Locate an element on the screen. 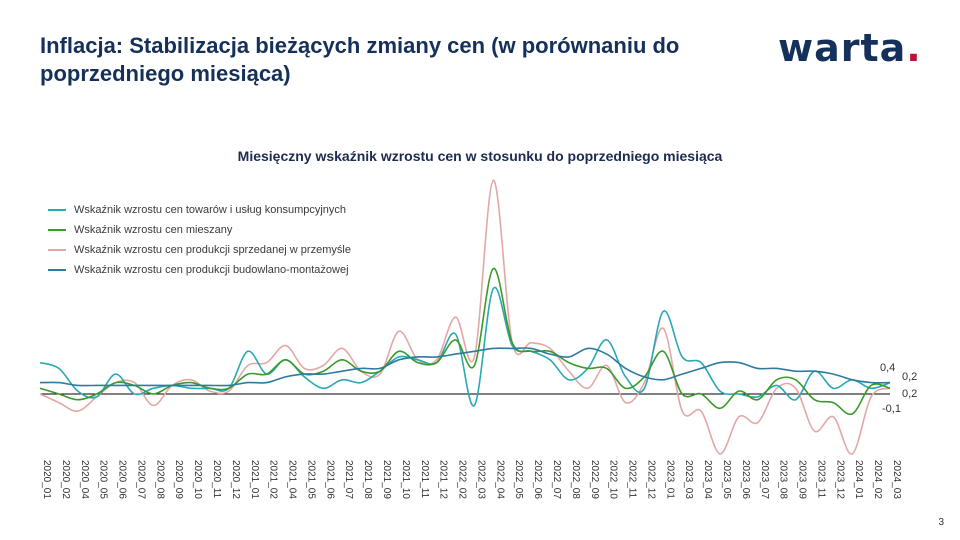 This screenshot has height=540, width=960. x-tick-label: 2023_04 is located at coordinates (707, 479).